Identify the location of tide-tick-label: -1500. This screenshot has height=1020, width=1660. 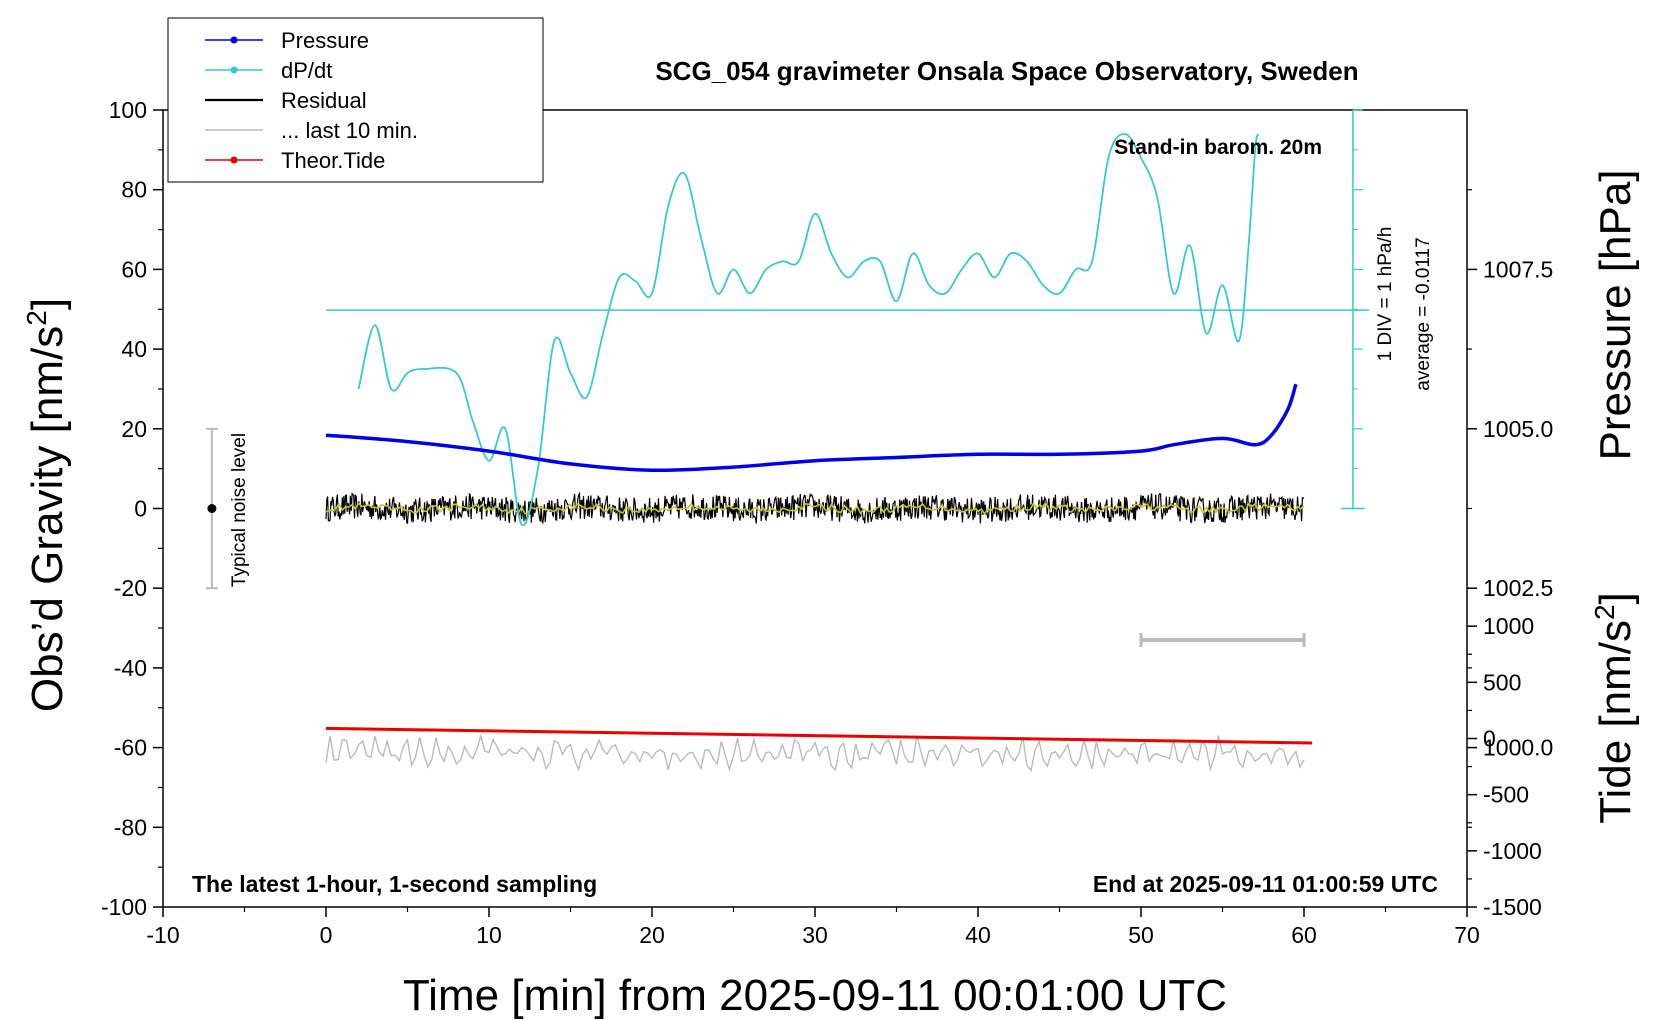
(1512, 907).